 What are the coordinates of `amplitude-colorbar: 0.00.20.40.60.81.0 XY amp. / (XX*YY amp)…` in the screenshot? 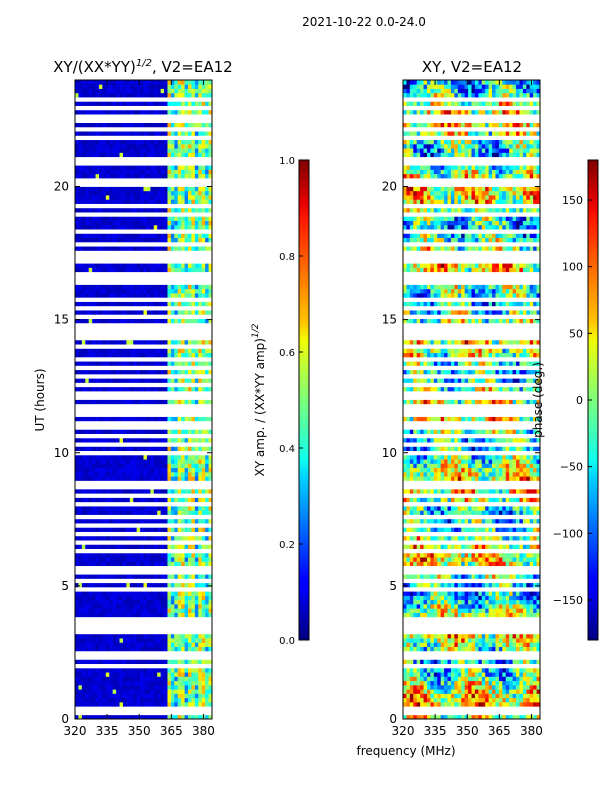 It's located at (280, 401).